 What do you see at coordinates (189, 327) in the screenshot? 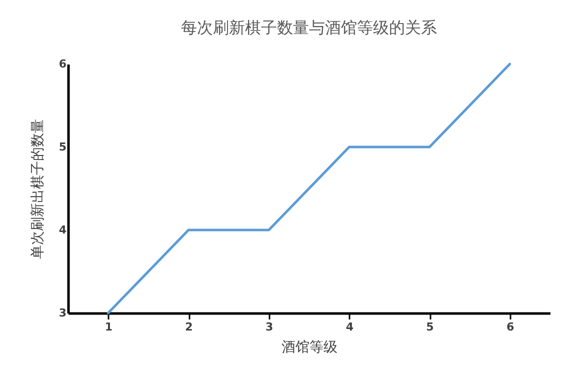
I see `x-tick-label: 2` at bounding box center [189, 327].